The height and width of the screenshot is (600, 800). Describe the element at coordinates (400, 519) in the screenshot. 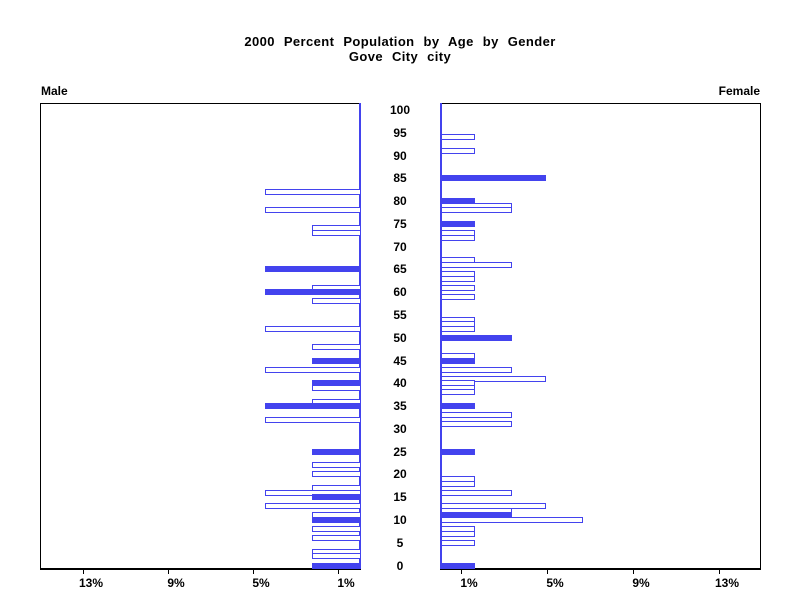

I see `age-tick-label-10: 10` at that location.